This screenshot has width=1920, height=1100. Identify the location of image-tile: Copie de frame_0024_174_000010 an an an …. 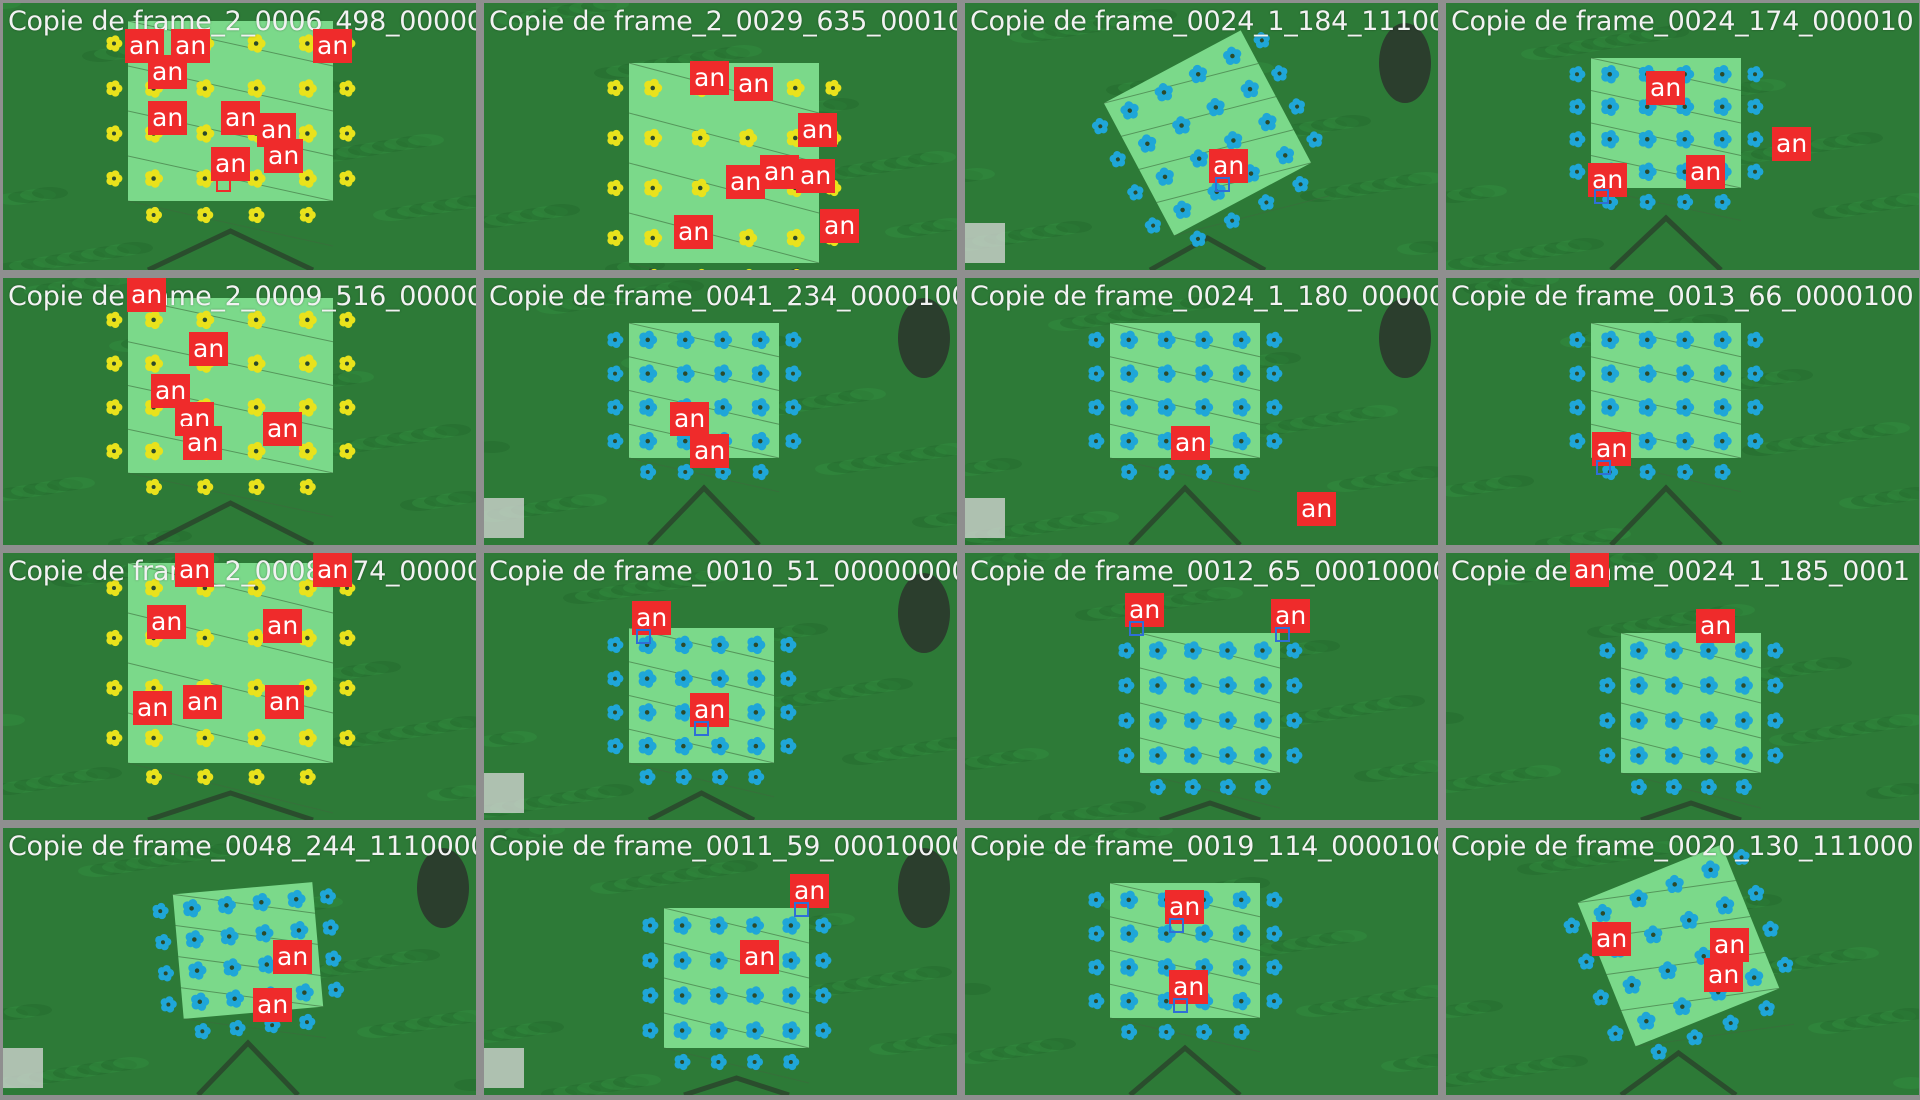
(1682, 136).